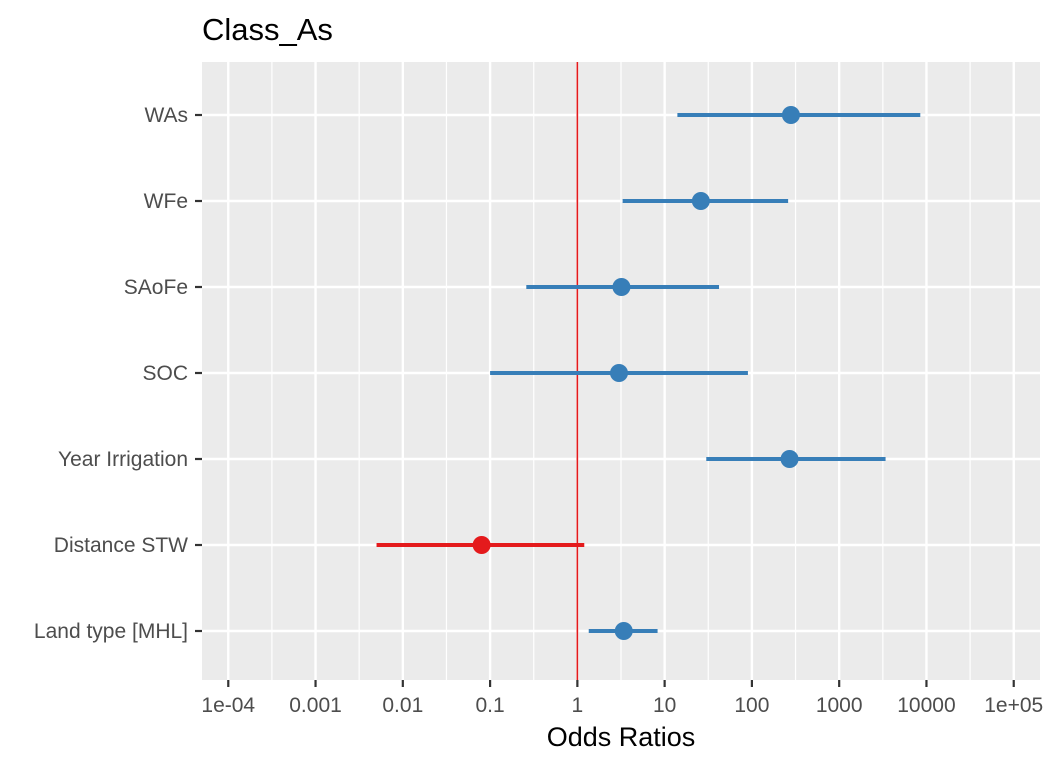 The image size is (1056, 768). What do you see at coordinates (166, 201) in the screenshot?
I see `y-tick-label: WFe` at bounding box center [166, 201].